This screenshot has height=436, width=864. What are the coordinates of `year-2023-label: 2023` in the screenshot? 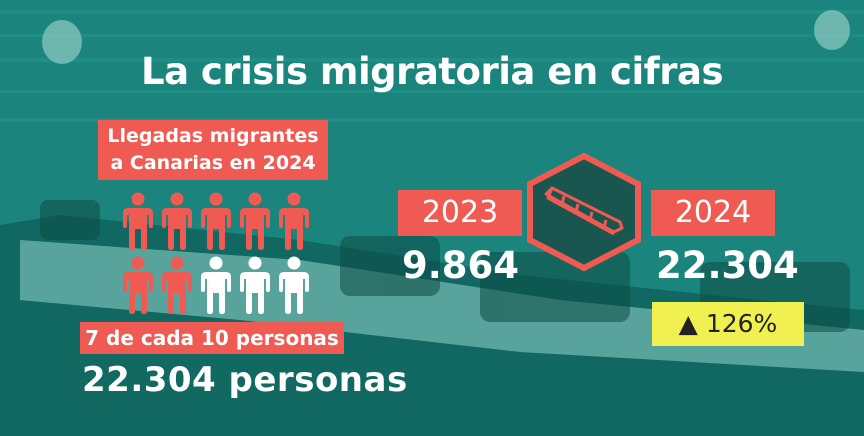 It's located at (460, 213).